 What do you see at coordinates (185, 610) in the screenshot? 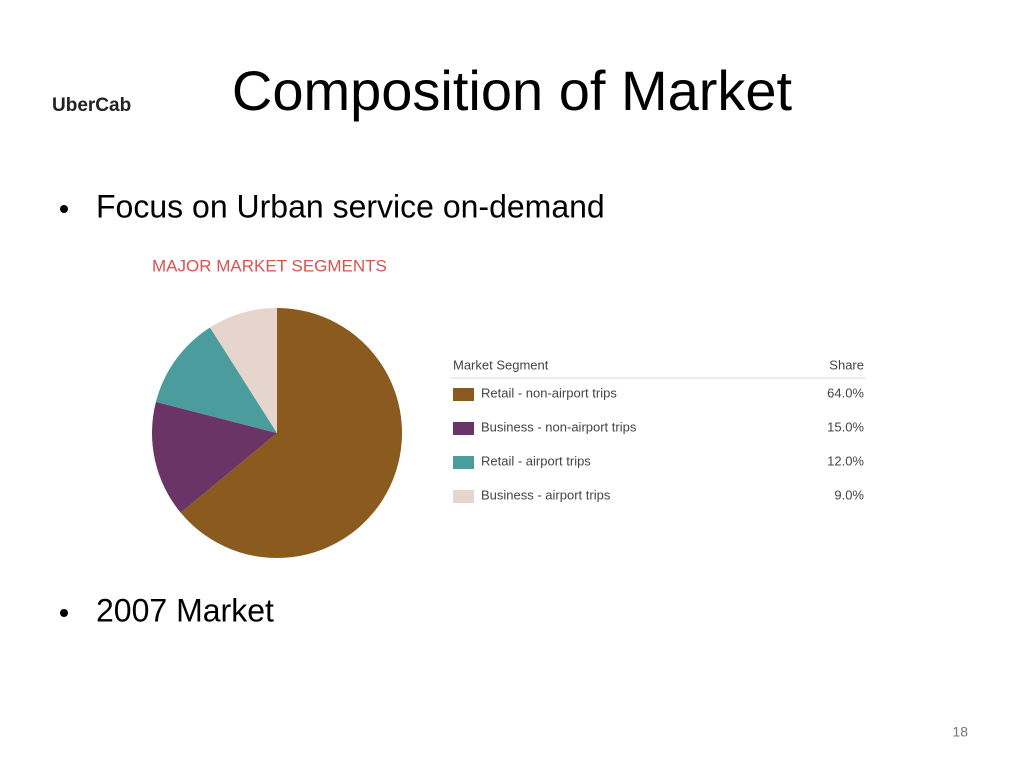
I see `bullet-text: 2007 Market` at bounding box center [185, 610].